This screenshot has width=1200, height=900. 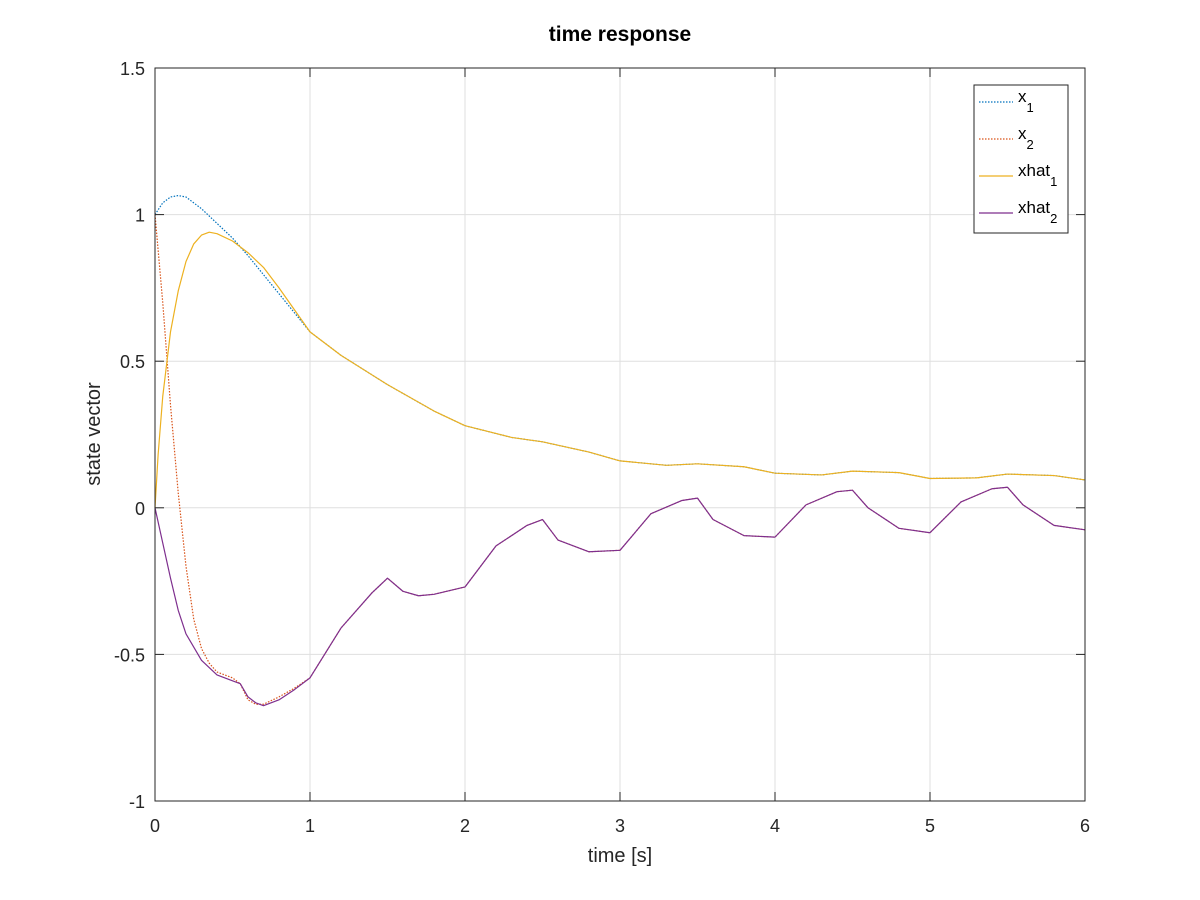 What do you see at coordinates (930, 826) in the screenshot?
I see `x-tick-label: 5` at bounding box center [930, 826].